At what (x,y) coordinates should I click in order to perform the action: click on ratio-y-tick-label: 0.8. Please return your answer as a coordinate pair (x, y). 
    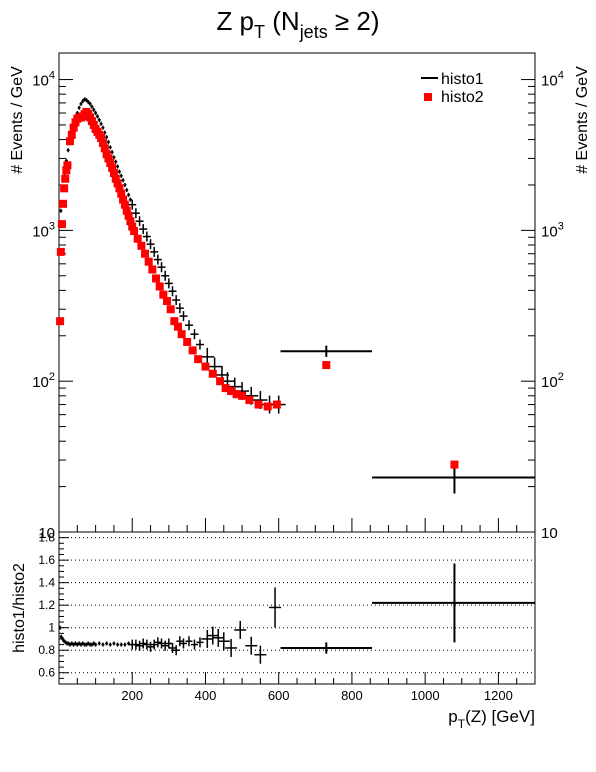
    Looking at the image, I should click on (46, 650).